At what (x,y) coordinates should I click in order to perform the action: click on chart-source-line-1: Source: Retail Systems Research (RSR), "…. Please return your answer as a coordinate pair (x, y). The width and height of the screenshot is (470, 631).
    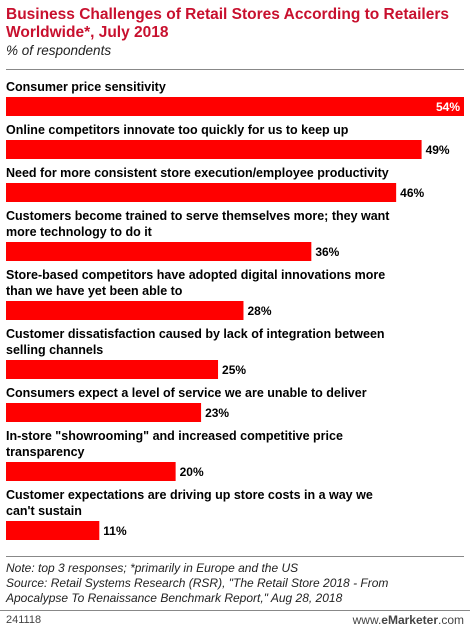
    Looking at the image, I should click on (197, 583).